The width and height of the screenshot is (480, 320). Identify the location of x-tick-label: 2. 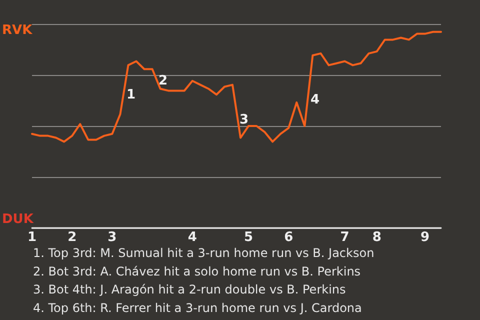
(72, 237).